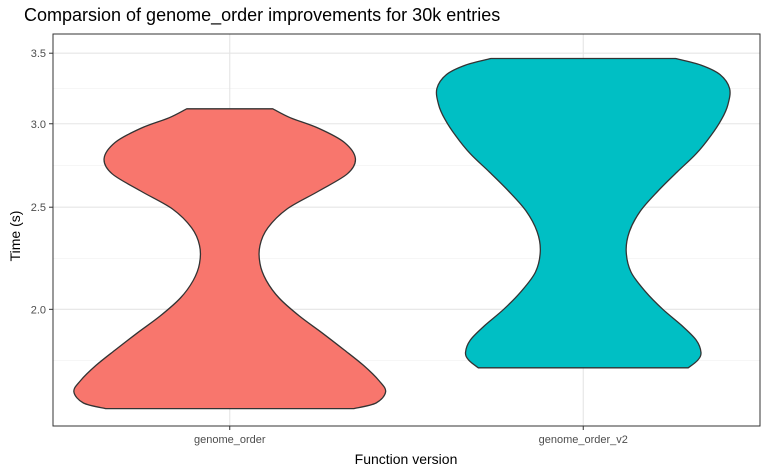  I want to click on x-tick-label: genome_order_v2, so click(583, 440).